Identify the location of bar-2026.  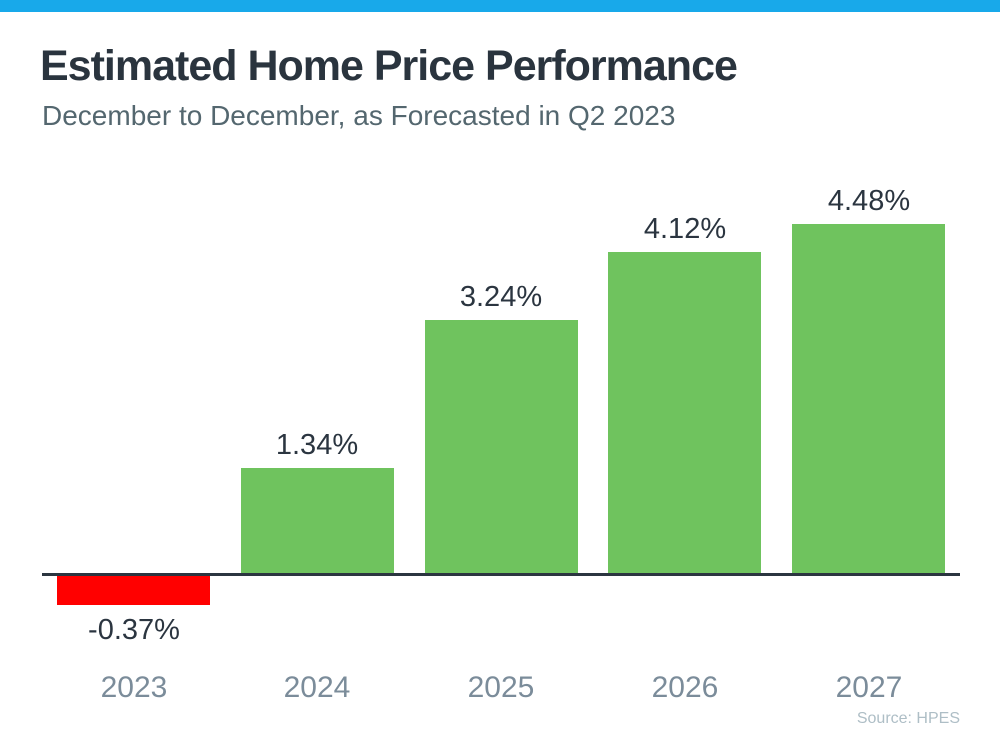
(684, 412).